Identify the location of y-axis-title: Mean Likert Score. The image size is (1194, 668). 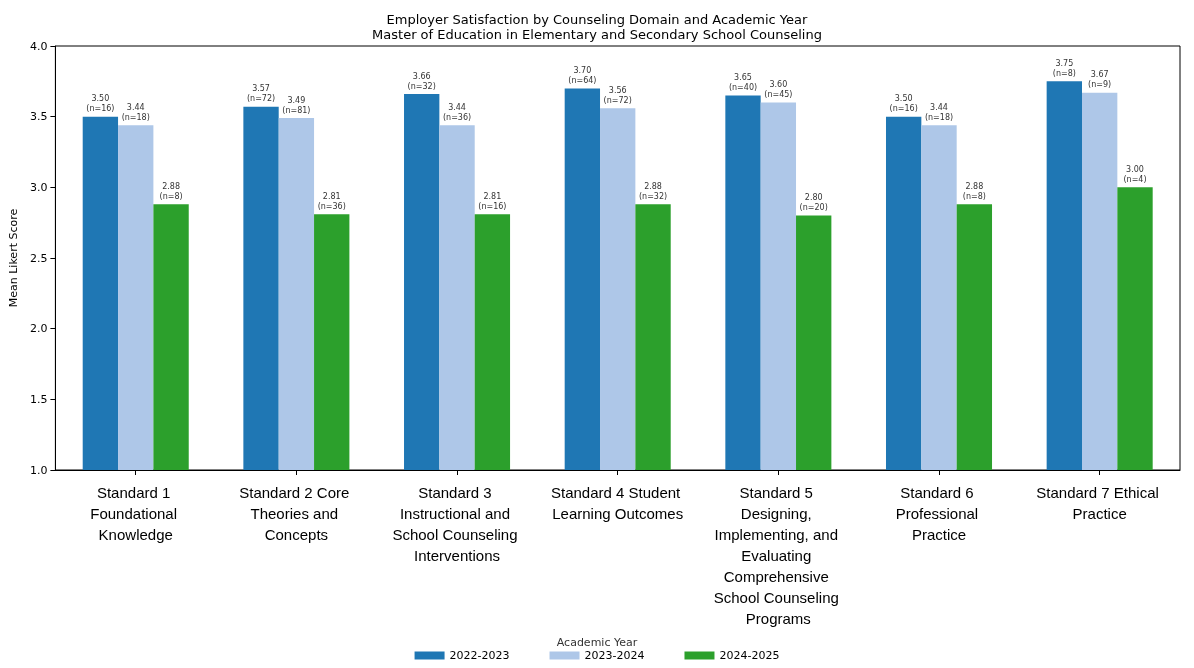
(13, 258).